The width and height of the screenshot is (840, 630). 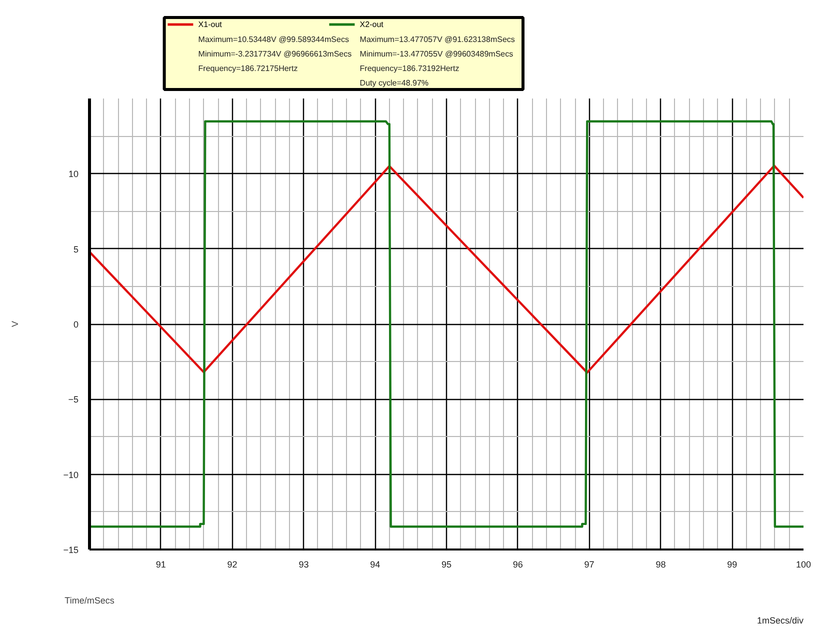 What do you see at coordinates (161, 565) in the screenshot?
I see `x-tick-label: 91` at bounding box center [161, 565].